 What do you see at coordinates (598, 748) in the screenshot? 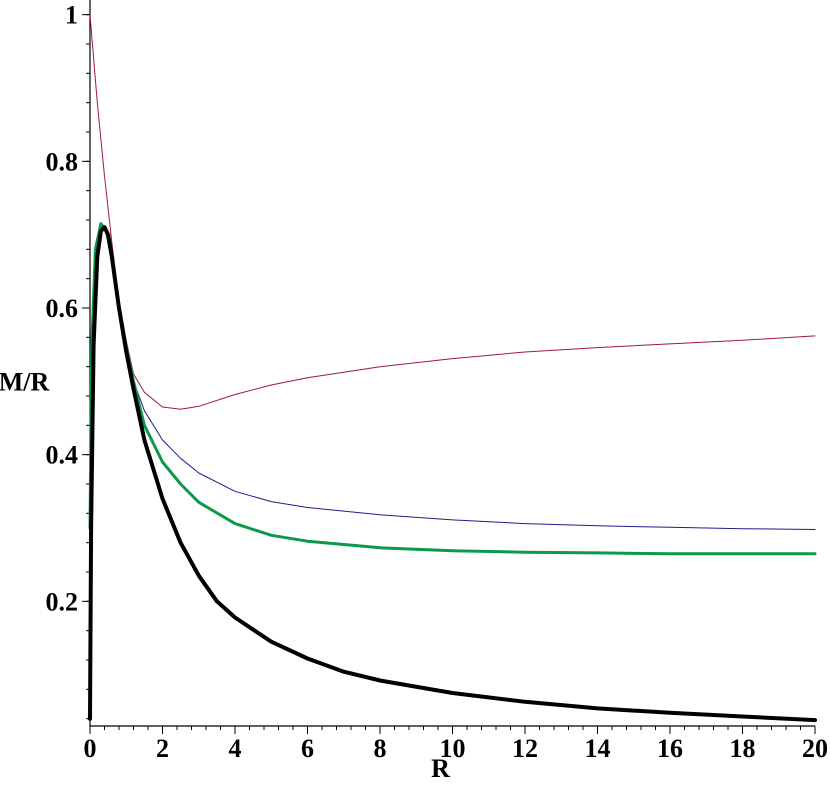
I see `x-tick-label: 14` at bounding box center [598, 748].